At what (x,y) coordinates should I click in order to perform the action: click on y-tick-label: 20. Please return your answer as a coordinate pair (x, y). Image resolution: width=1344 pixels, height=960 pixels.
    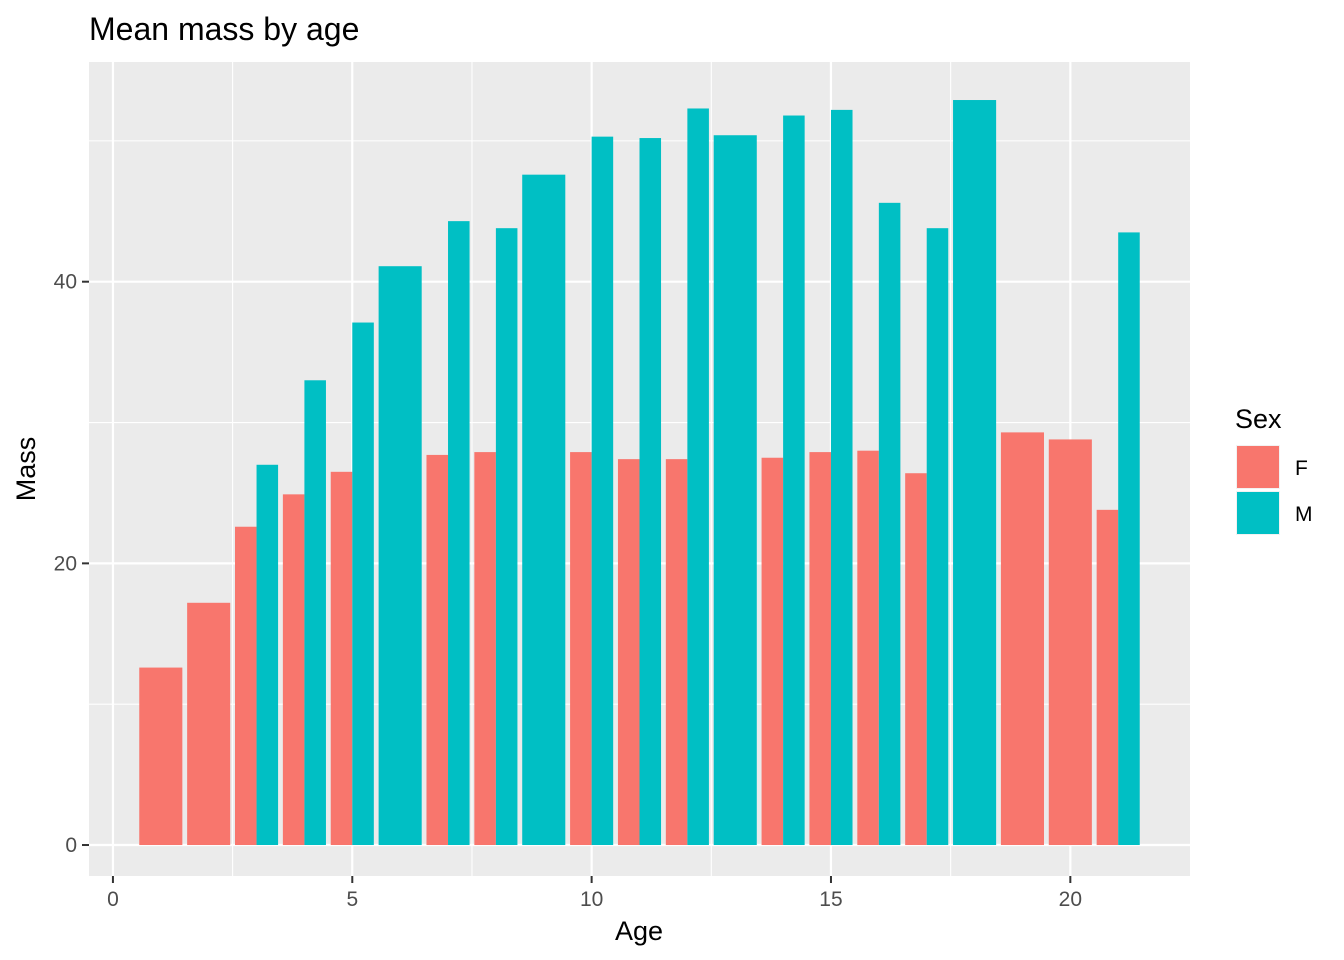
    Looking at the image, I should click on (65, 563).